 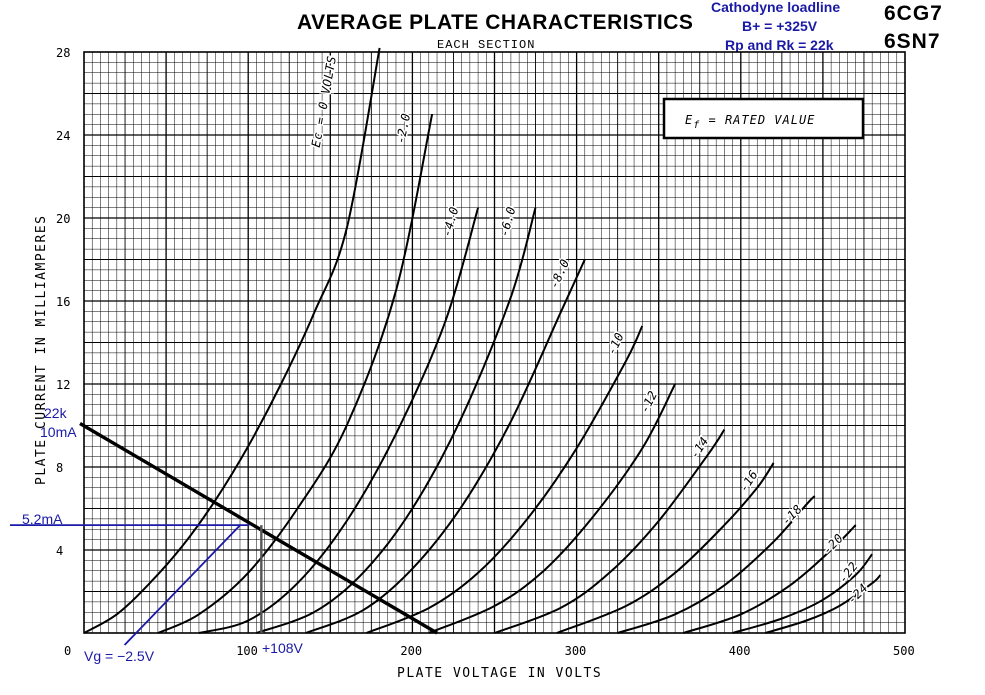 I want to click on x-tick-label: 0, so click(x=67, y=651).